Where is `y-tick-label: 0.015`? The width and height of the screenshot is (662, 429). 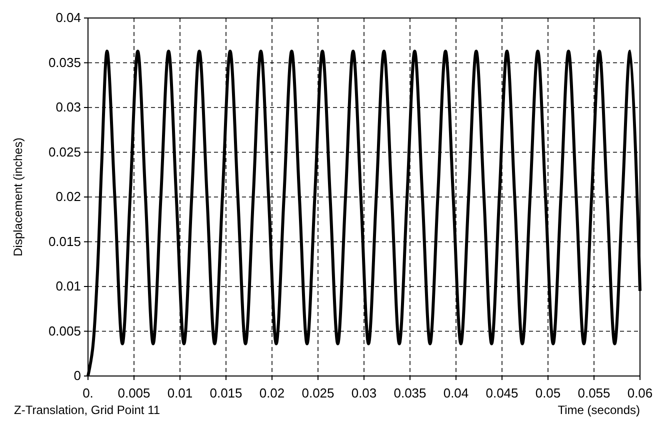
y-tick-label: 0.015 is located at coordinates (64, 241).